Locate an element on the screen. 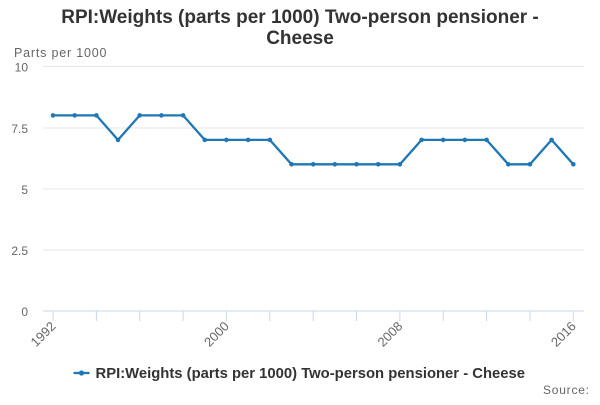 This screenshot has height=405, width=600. svg-text: Source: is located at coordinates (566, 390).